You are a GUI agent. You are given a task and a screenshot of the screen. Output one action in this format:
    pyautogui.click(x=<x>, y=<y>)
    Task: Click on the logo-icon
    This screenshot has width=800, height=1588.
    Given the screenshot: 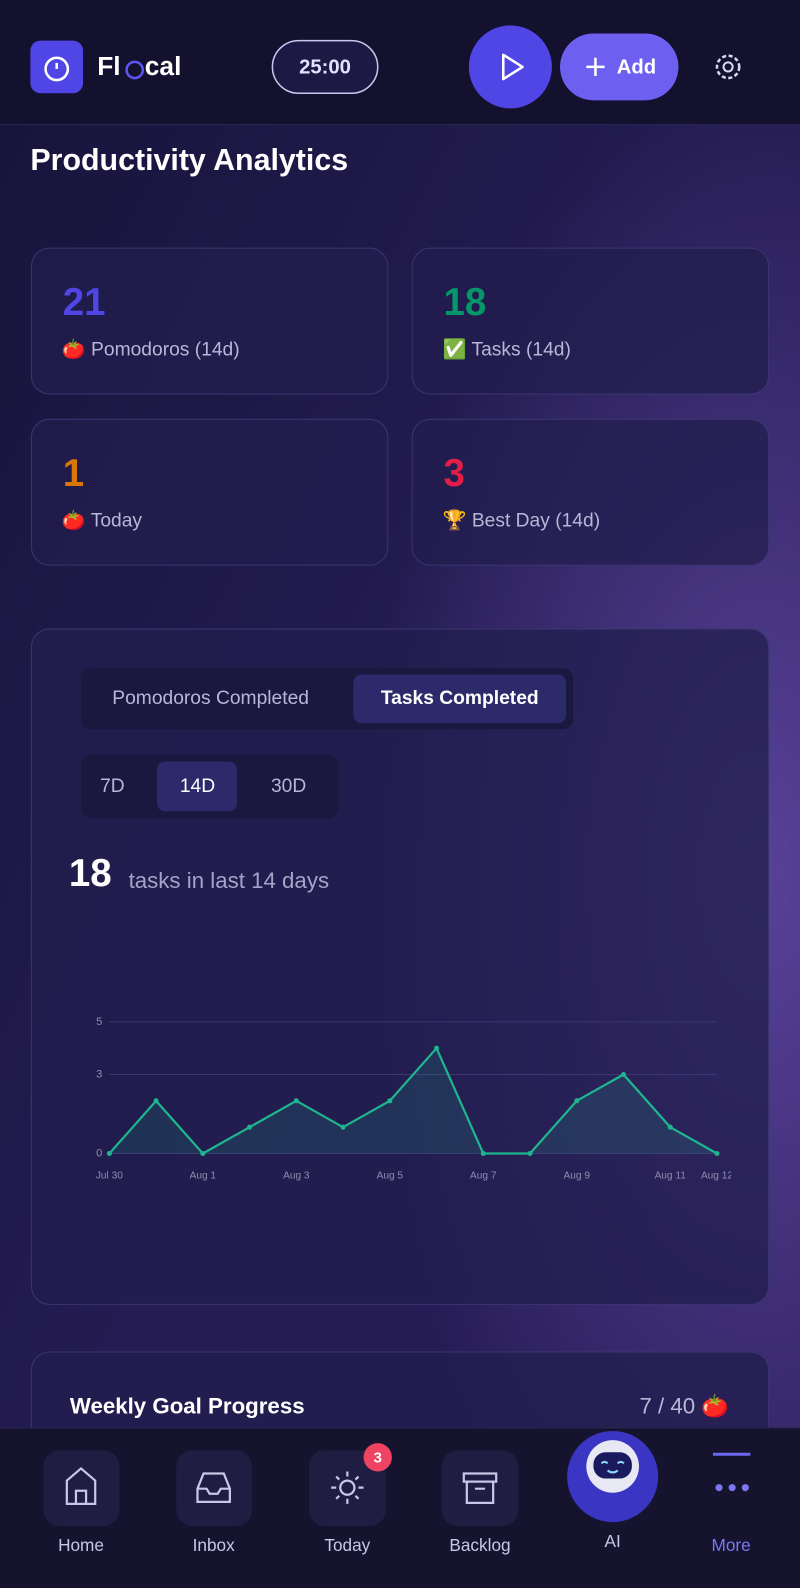 What is the action you would take?
    pyautogui.click(x=57, y=69)
    